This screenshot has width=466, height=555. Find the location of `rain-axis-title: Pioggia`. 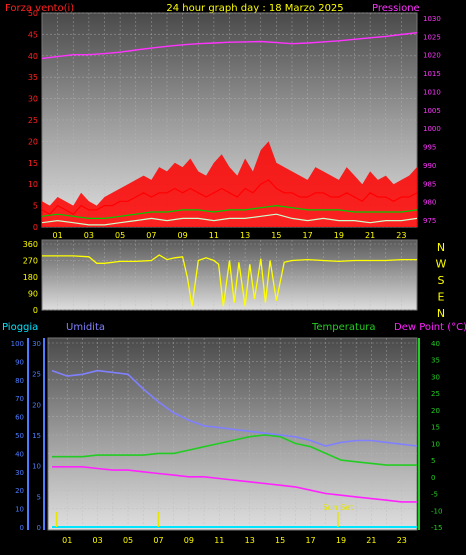

rain-axis-title: Pioggia is located at coordinates (20, 327).